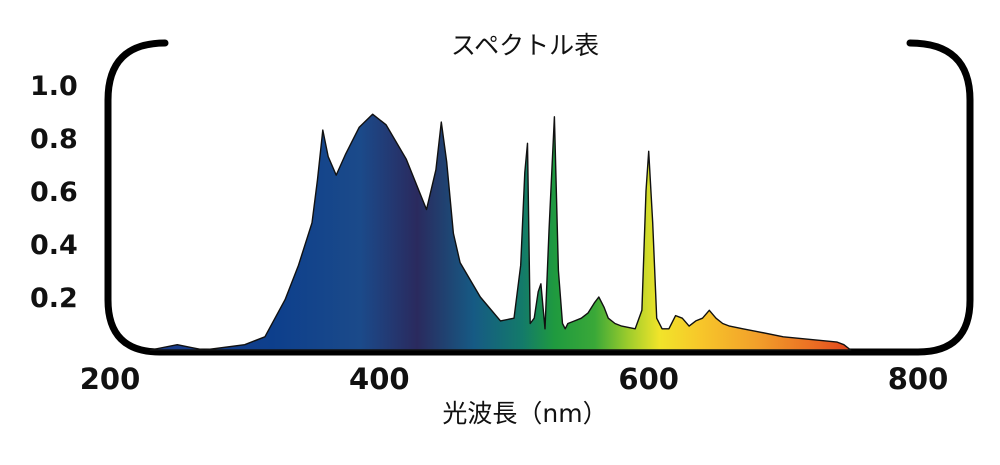 This screenshot has width=1000, height=465. What do you see at coordinates (918, 379) in the screenshot?
I see `x-tick-label: 800` at bounding box center [918, 379].